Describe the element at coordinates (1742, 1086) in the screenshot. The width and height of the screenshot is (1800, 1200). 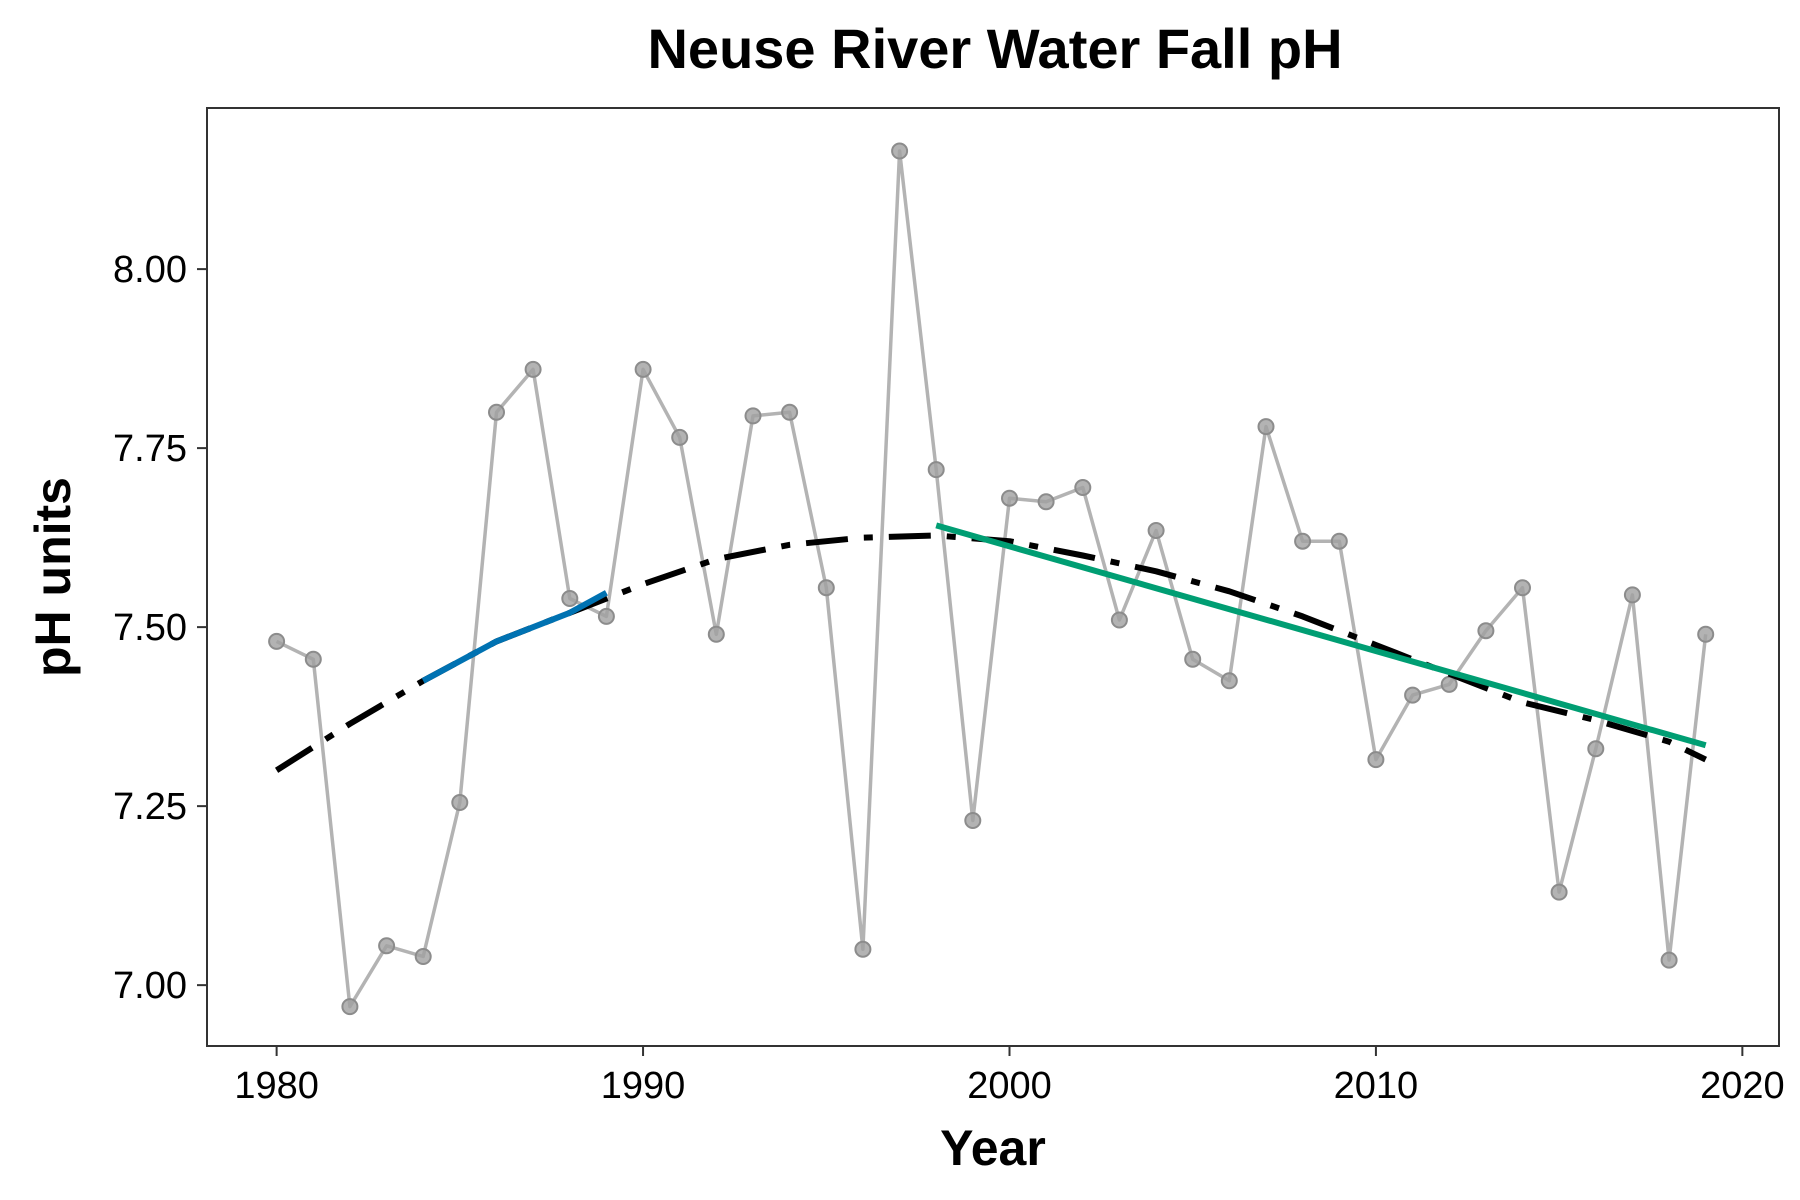
I see `x-tick-label: 2020` at that location.